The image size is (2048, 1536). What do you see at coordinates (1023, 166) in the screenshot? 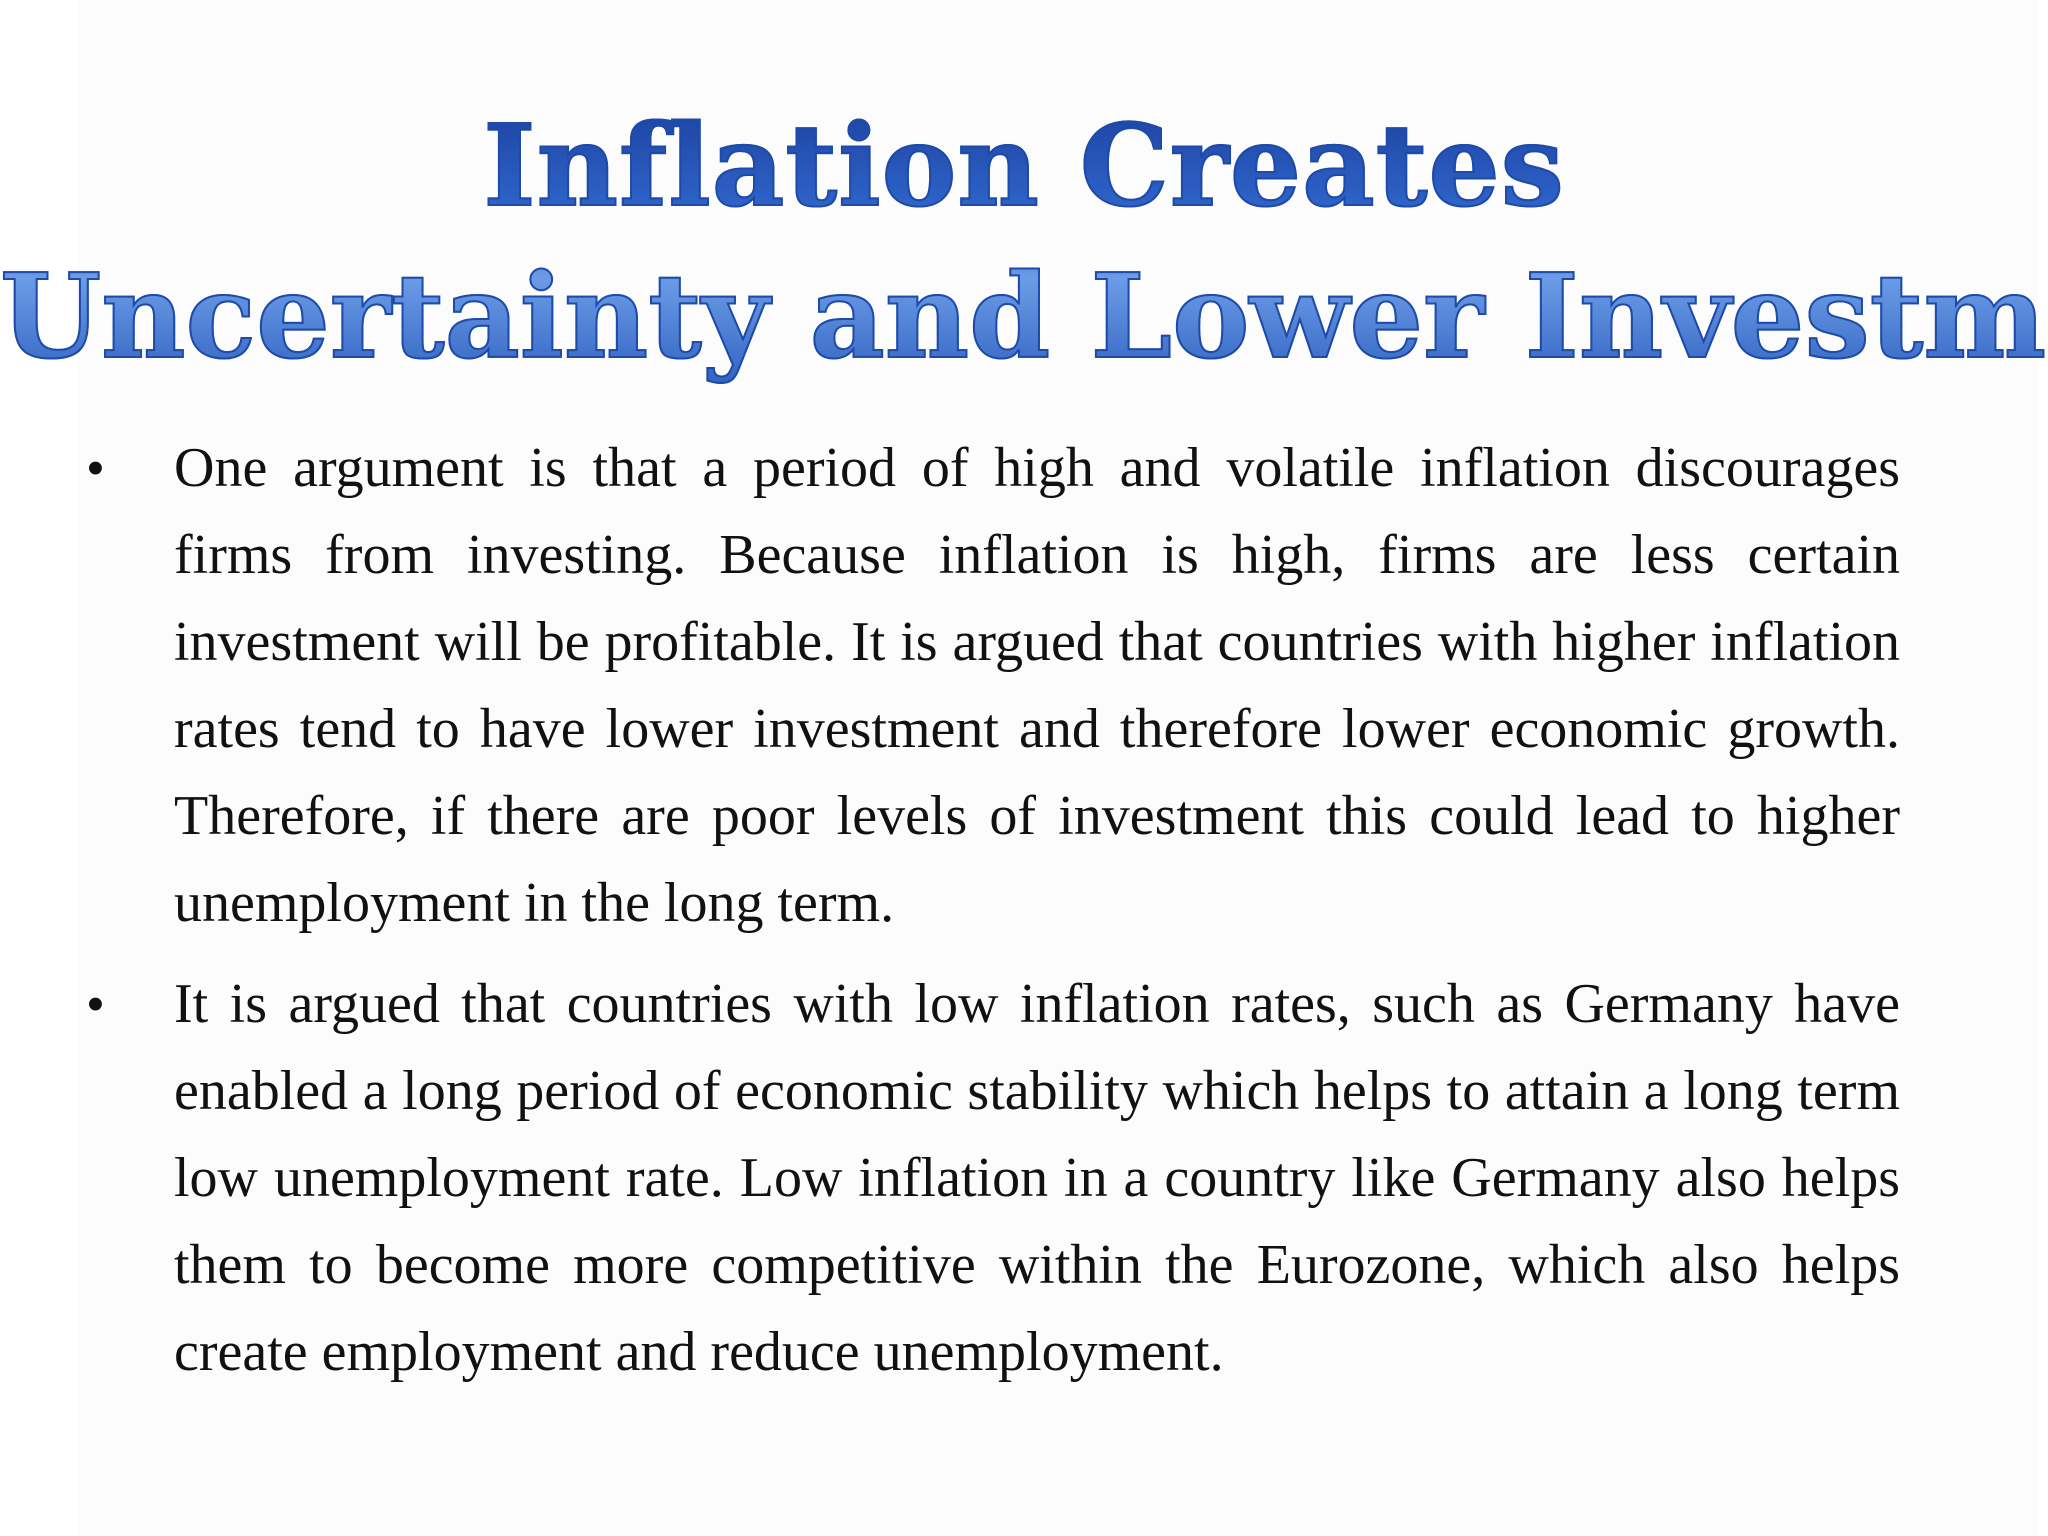
I see `title-line-1: Inflation Creates` at bounding box center [1023, 166].